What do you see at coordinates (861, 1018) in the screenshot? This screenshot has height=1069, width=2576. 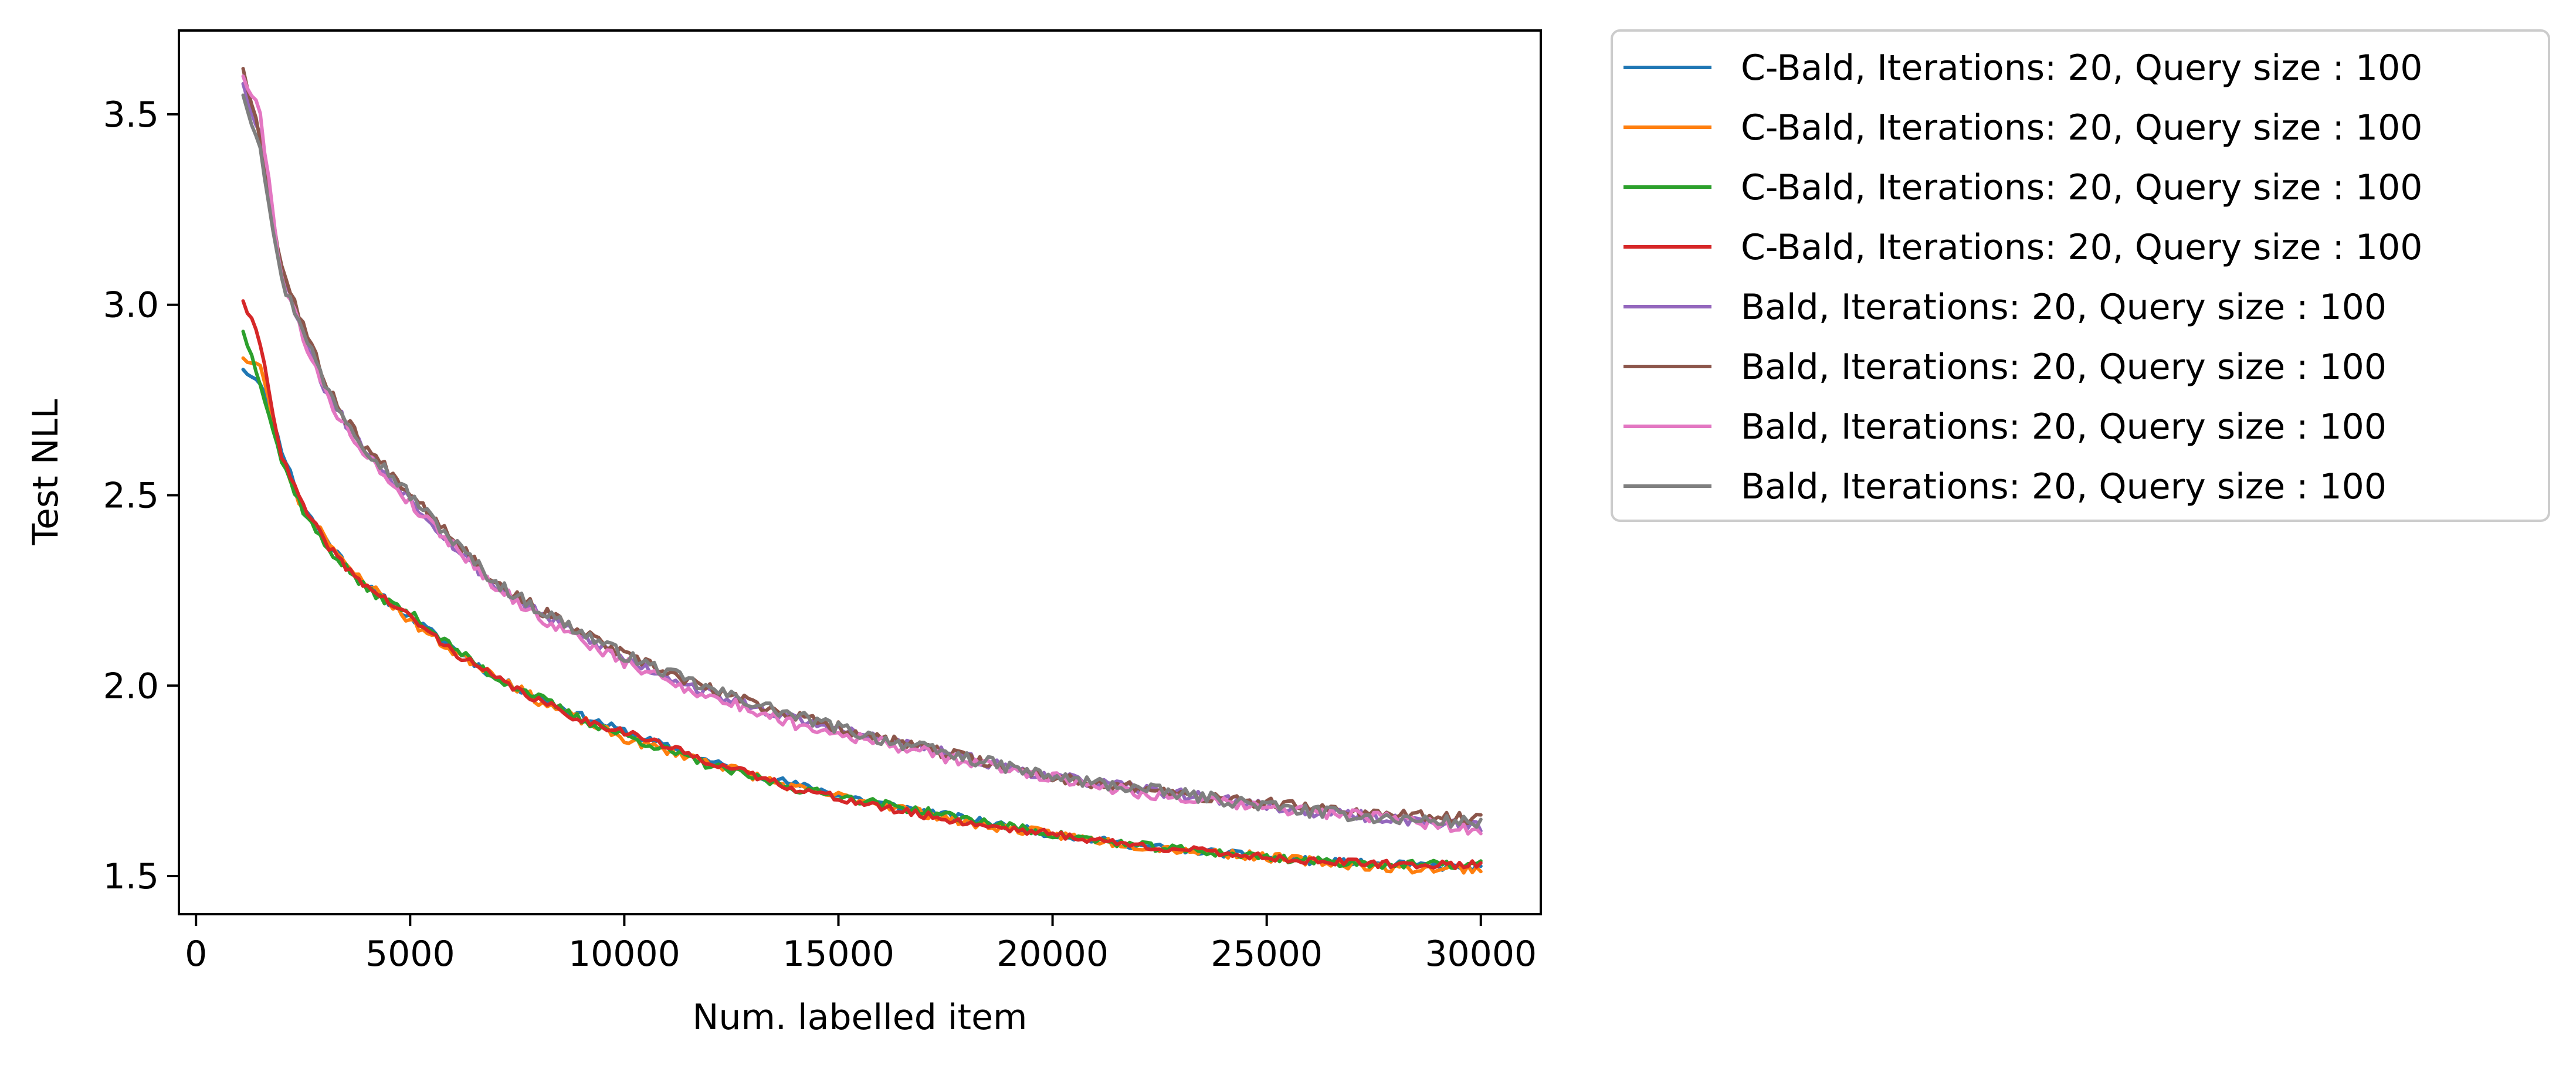 I see `x-axis-label: Num. labelled item` at bounding box center [861, 1018].